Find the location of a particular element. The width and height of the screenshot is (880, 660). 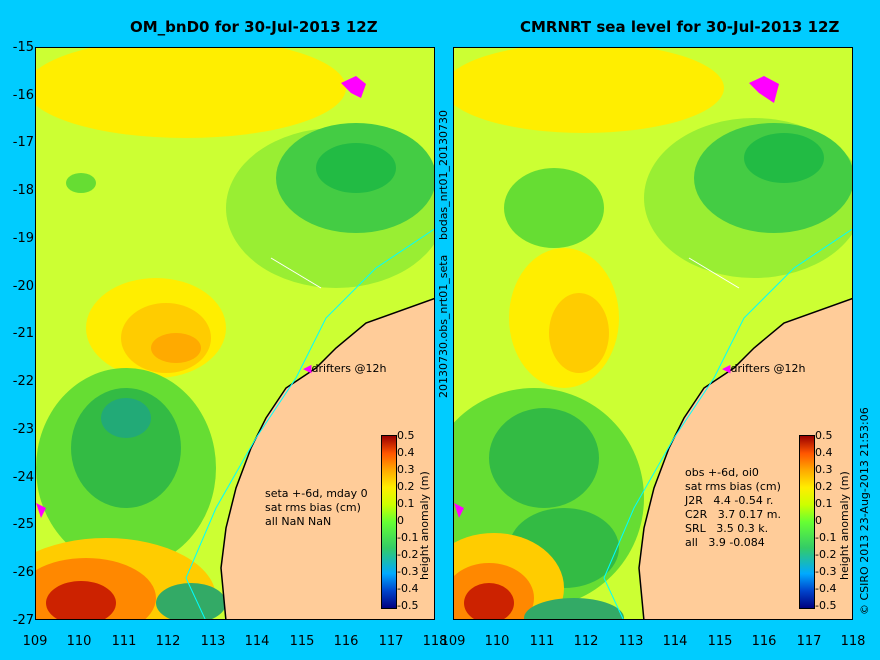

side-text-bottom: 20130730.obs_nrt01_seta is located at coordinates (443, 326).